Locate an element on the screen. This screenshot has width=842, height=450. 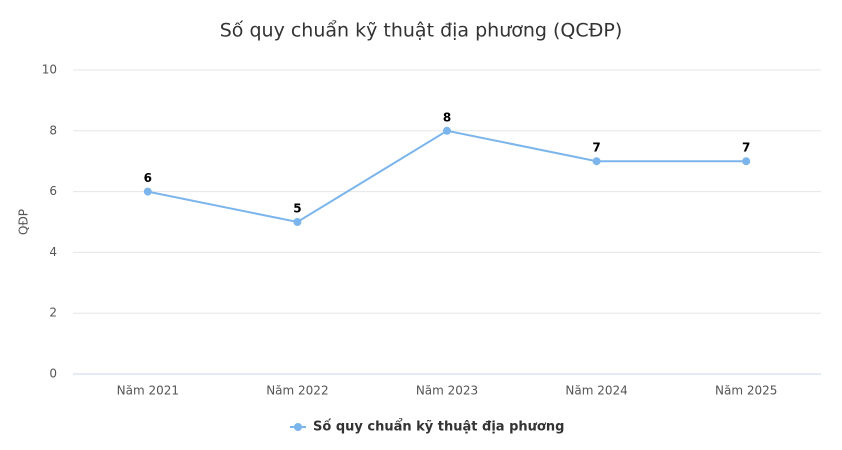
y-axis-label: QĐP is located at coordinates (24, 222).